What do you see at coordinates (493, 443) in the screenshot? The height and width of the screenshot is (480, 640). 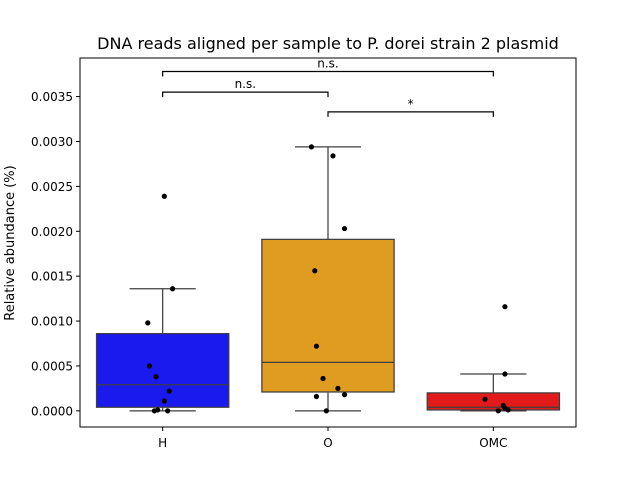 I see `x-tick-label: OMC` at bounding box center [493, 443].